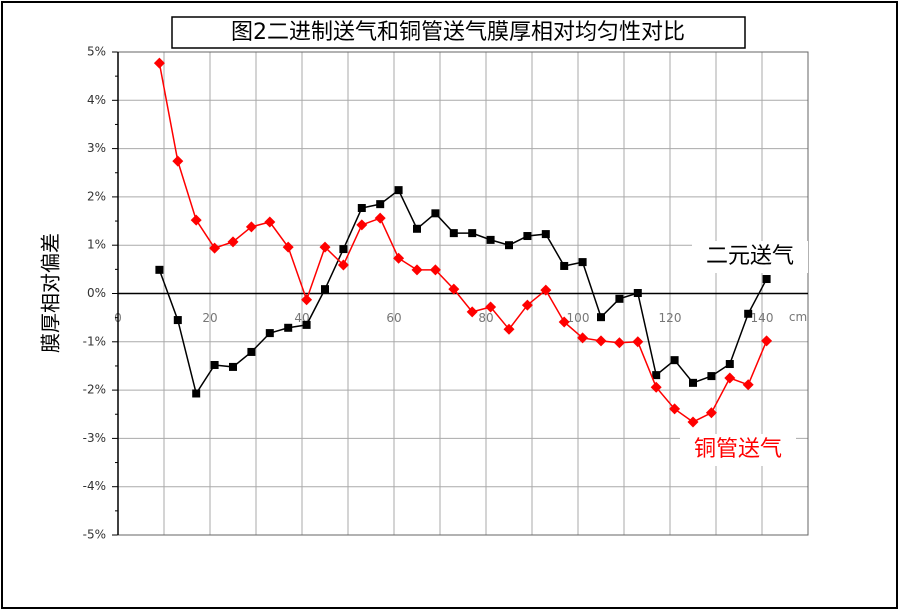 The width and height of the screenshot is (900, 611). I want to click on x-tick-label: 100, so click(578, 318).